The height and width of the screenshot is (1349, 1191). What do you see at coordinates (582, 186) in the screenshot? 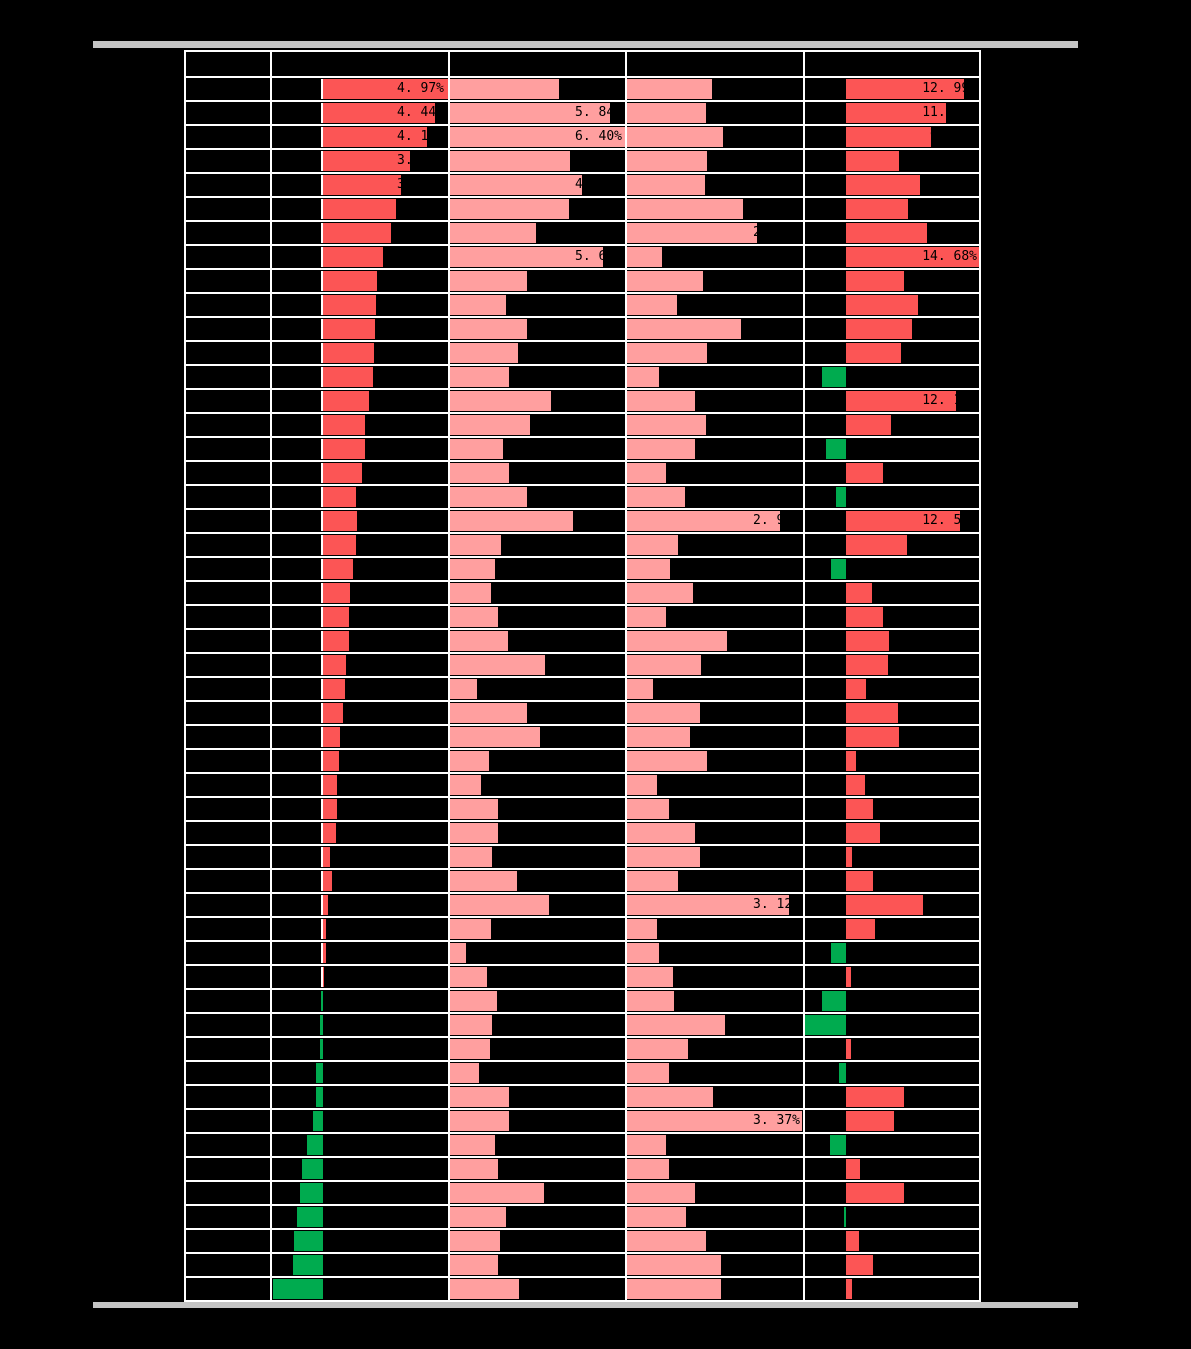
I see `table-row: 3. 08% 4. 81% 1. 50% 8. 17%` at bounding box center [582, 186].